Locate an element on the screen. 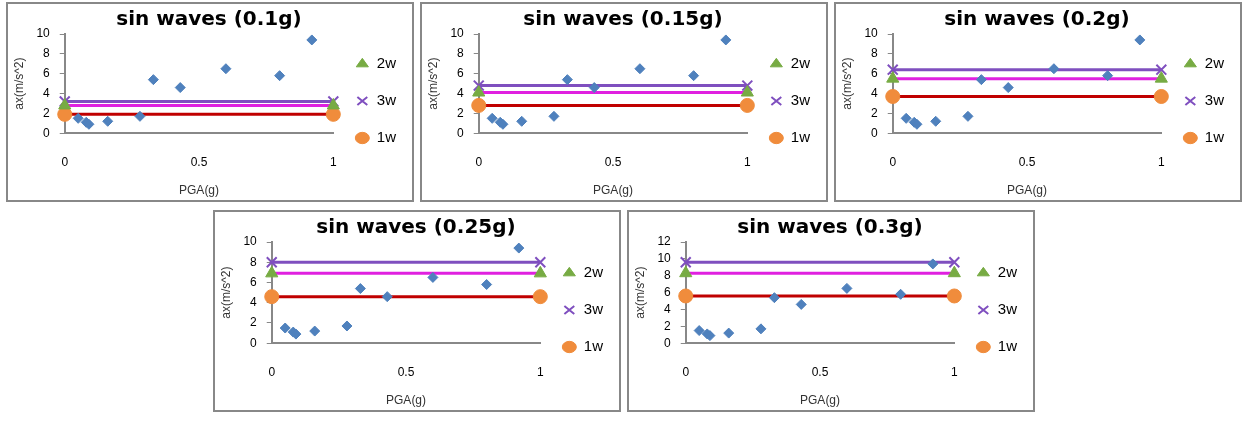 Image resolution: width=1247 pixels, height=441 pixels. chart-title: sin waves (0.25g) is located at coordinates (415, 226).